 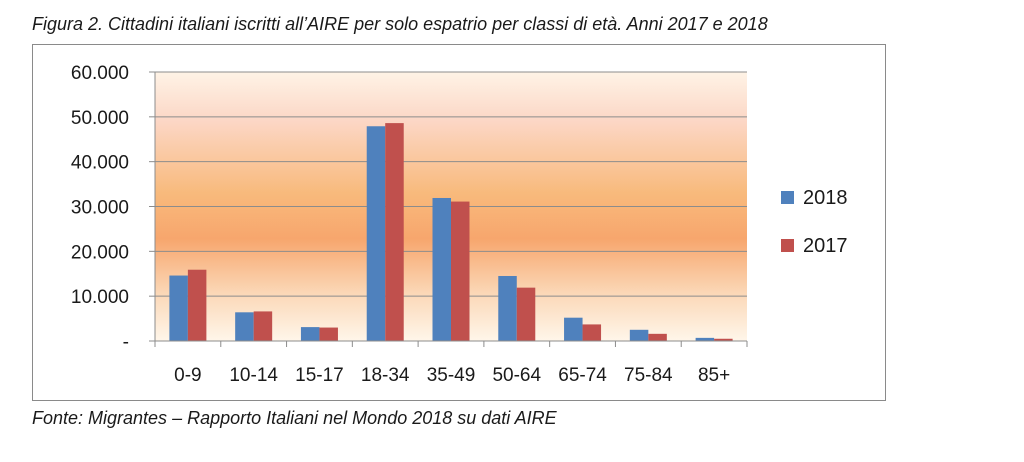 What do you see at coordinates (100, 73) in the screenshot?
I see `y-tick-label: 60.000` at bounding box center [100, 73].